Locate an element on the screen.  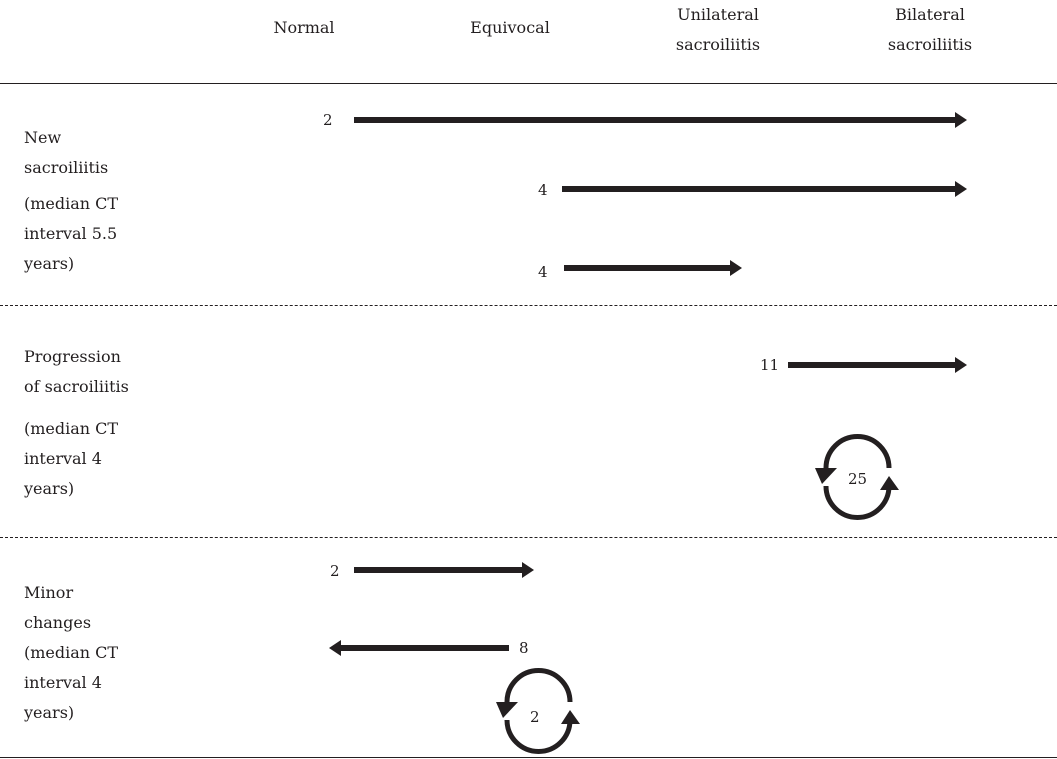
section-note-line: interval 5.5 is located at coordinates (71, 233).